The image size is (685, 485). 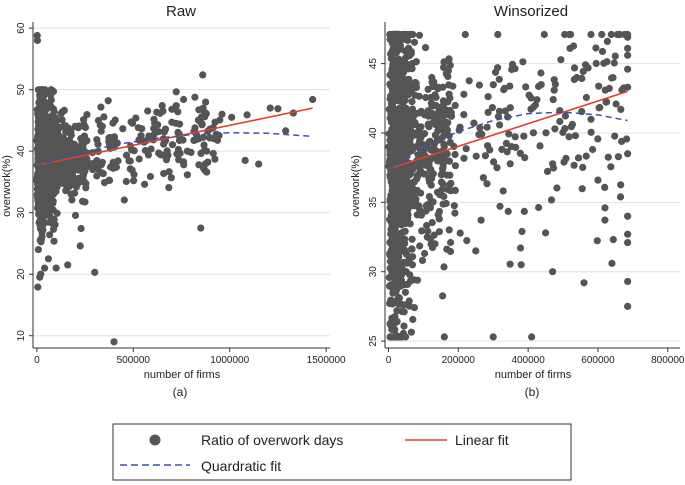 What do you see at coordinates (155, 440) in the screenshot?
I see `legend-marker-symbol` at bounding box center [155, 440].